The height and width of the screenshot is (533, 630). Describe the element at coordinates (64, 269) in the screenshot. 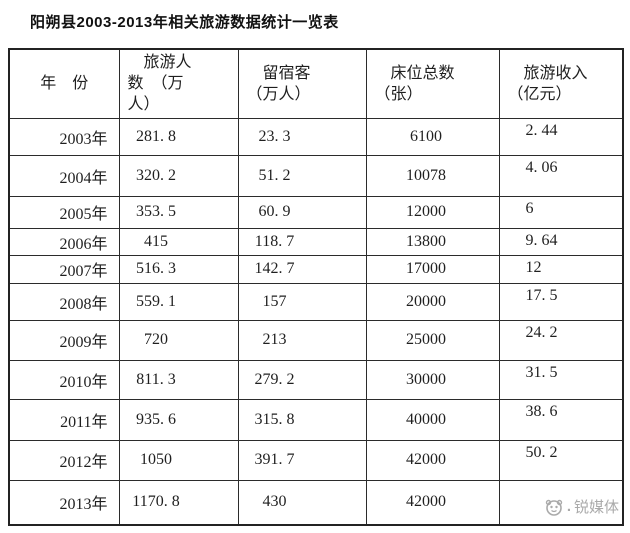

I see `cell-year: 2007年` at that location.